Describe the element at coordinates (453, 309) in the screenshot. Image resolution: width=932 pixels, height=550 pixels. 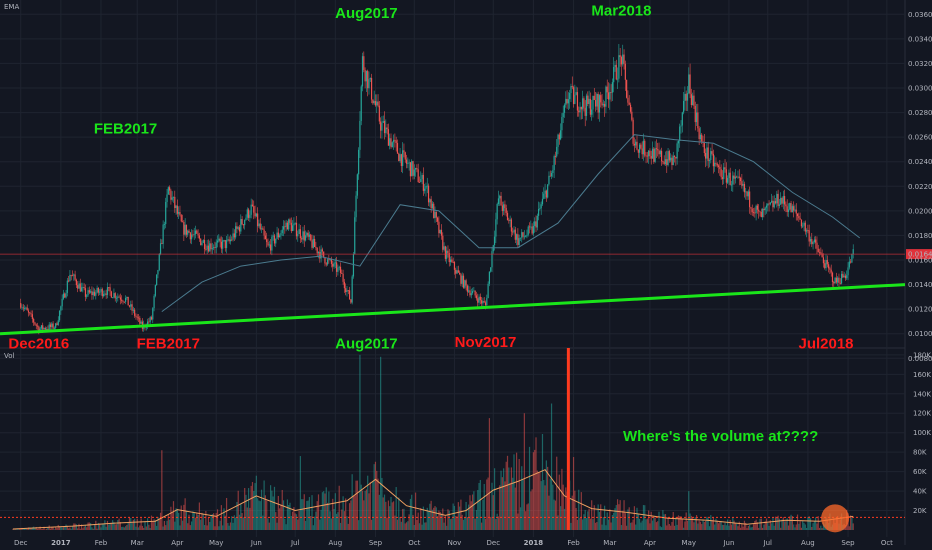
I see `support-trendline` at that location.